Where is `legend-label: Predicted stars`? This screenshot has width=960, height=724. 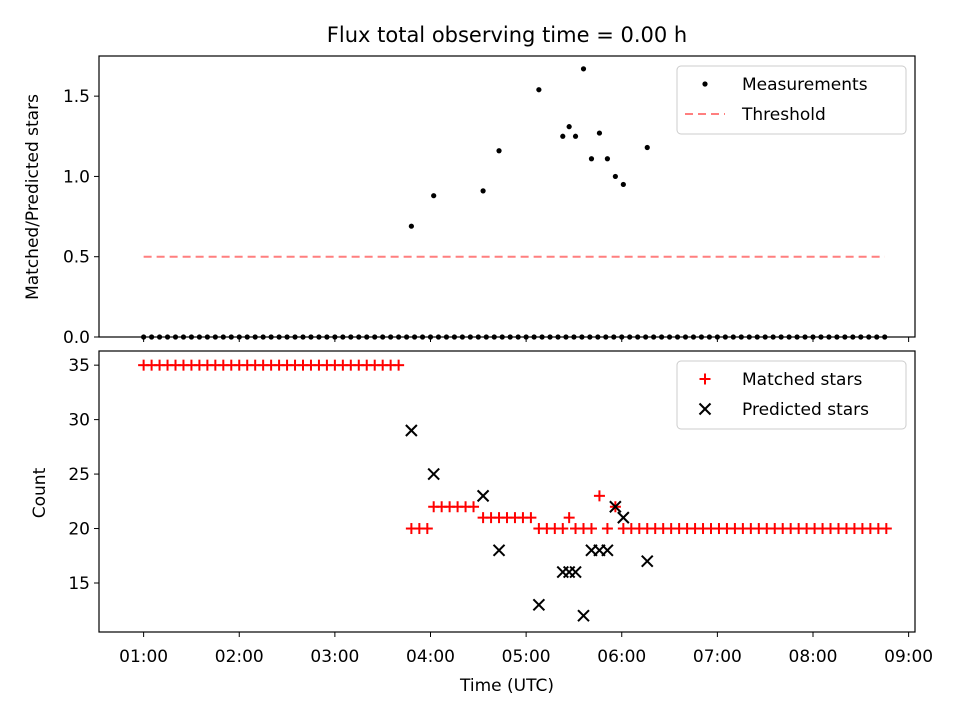 legend-label: Predicted stars is located at coordinates (805, 410).